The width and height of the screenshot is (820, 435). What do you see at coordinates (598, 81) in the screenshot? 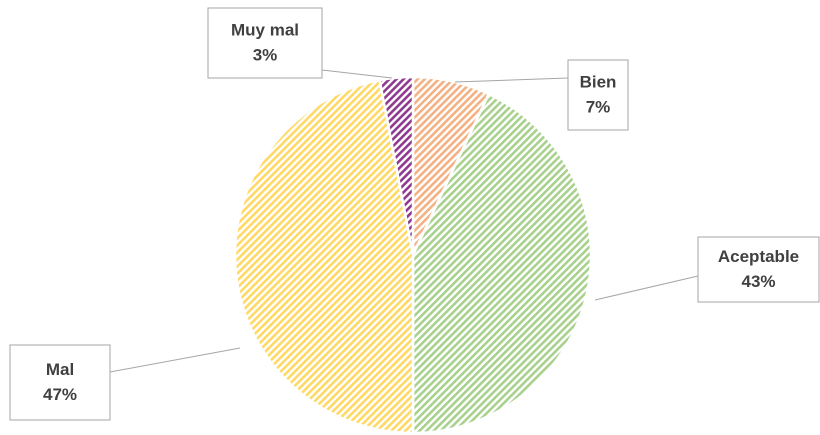
I see `category-label: Bien` at bounding box center [598, 81].